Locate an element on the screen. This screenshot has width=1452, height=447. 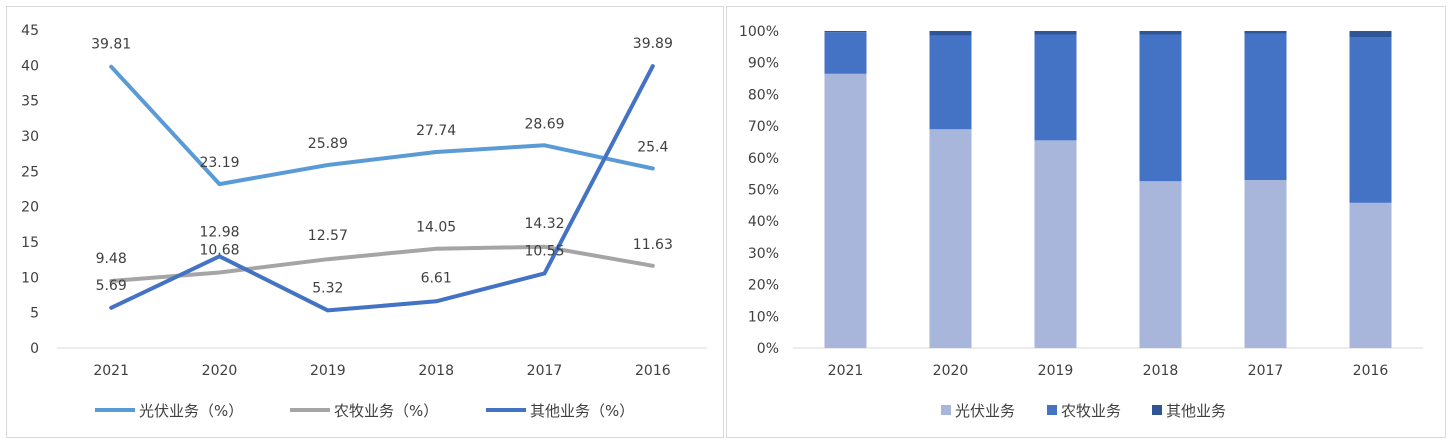
data-label: 27.74 is located at coordinates (436, 131).